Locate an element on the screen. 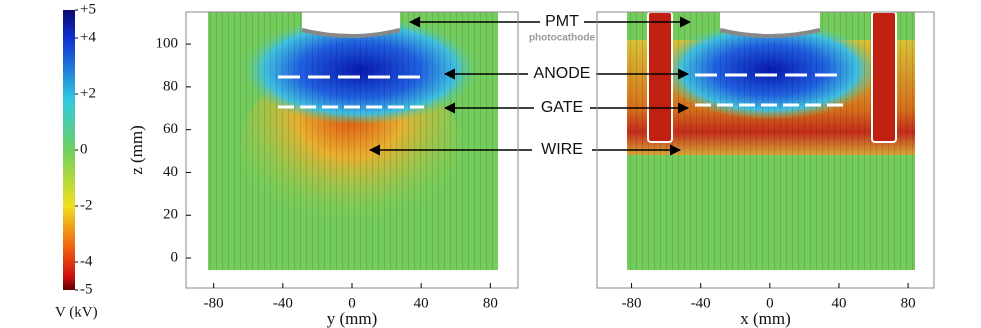 This screenshot has height=328, width=981. x-axis-label: x (mm) is located at coordinates (765, 318).